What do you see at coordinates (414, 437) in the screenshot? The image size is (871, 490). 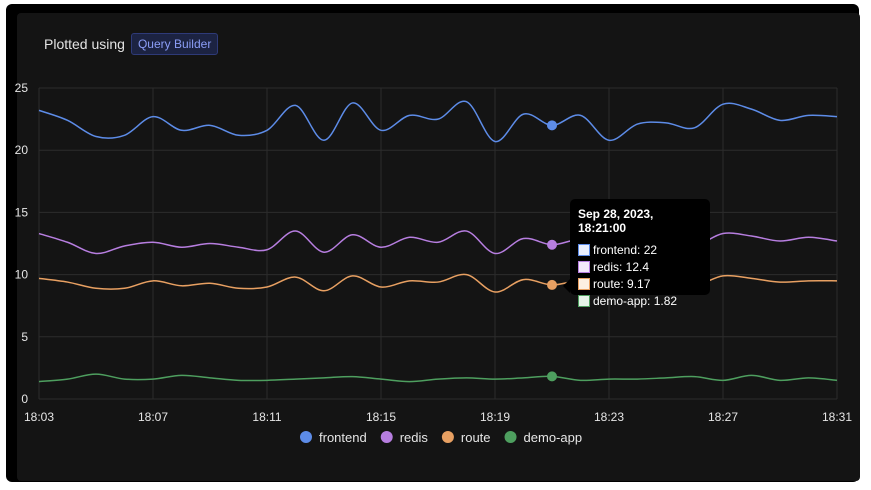 I see `legend-label-redis: redis` at bounding box center [414, 437].